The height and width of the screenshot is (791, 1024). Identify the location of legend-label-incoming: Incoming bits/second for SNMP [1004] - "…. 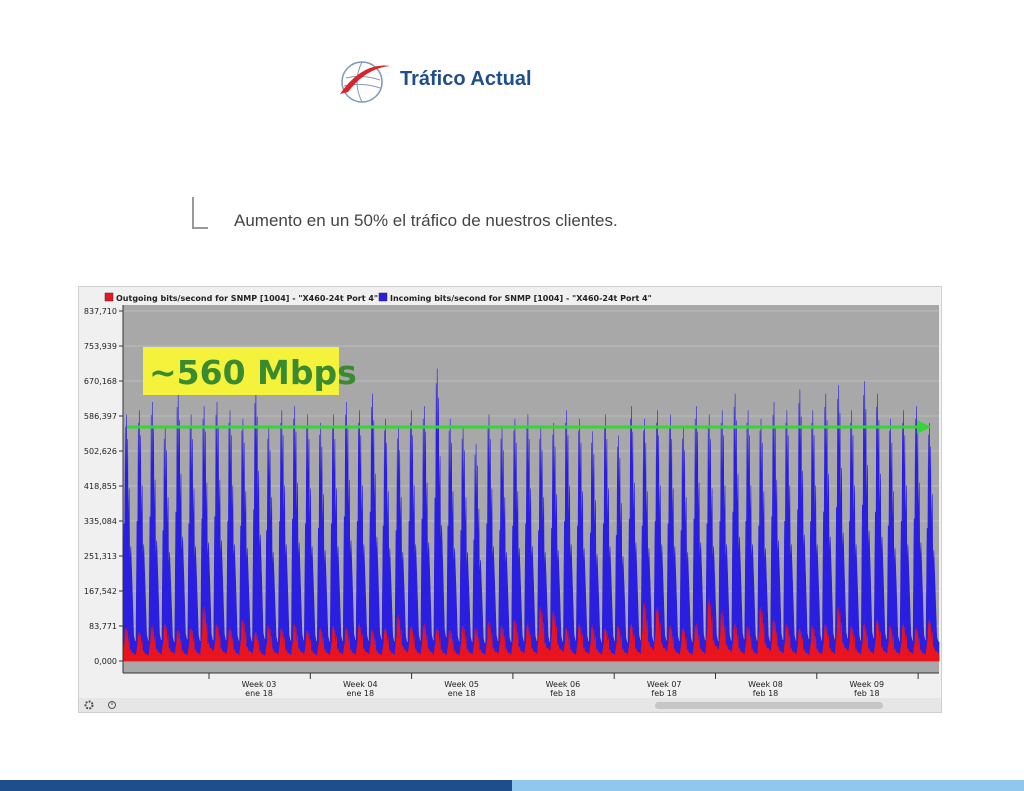
(521, 298).